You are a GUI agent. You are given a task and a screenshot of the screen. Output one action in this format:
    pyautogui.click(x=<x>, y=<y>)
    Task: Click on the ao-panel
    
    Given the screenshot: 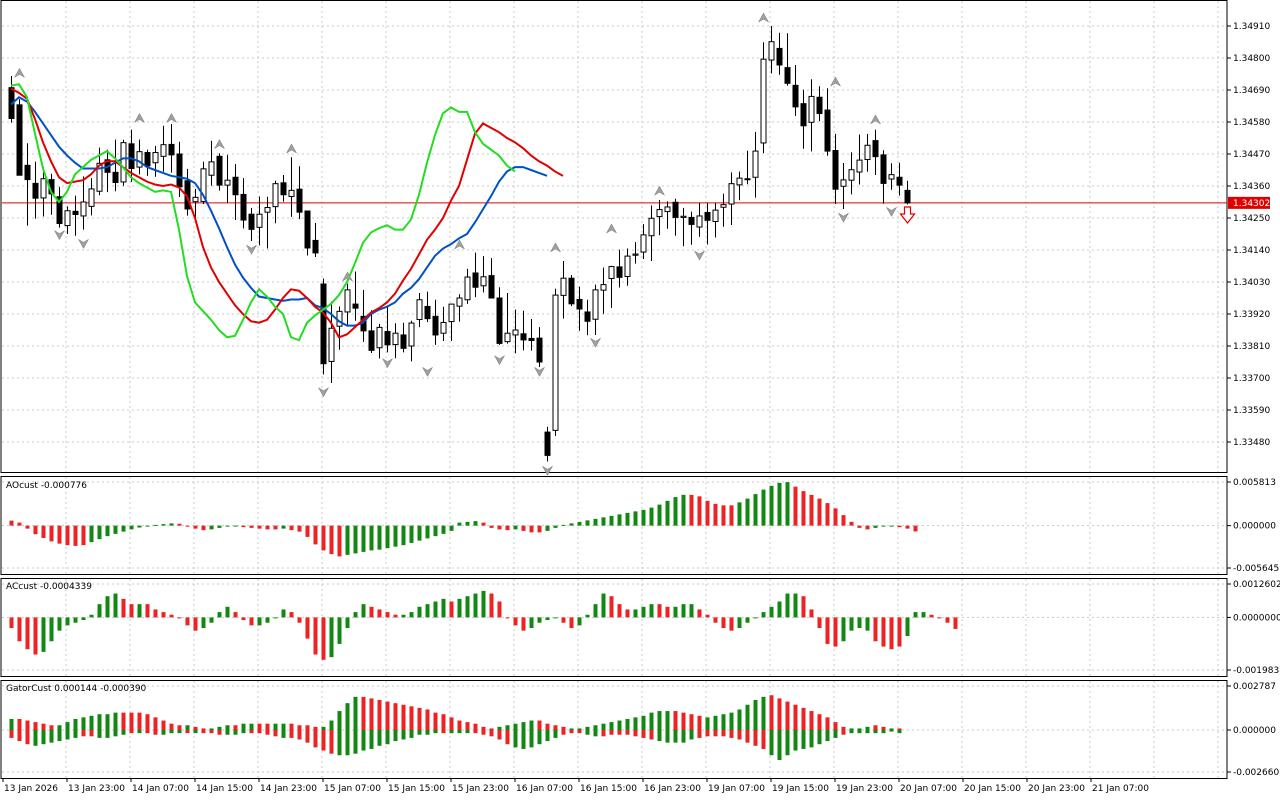 What is the action you would take?
    pyautogui.click(x=463, y=519)
    